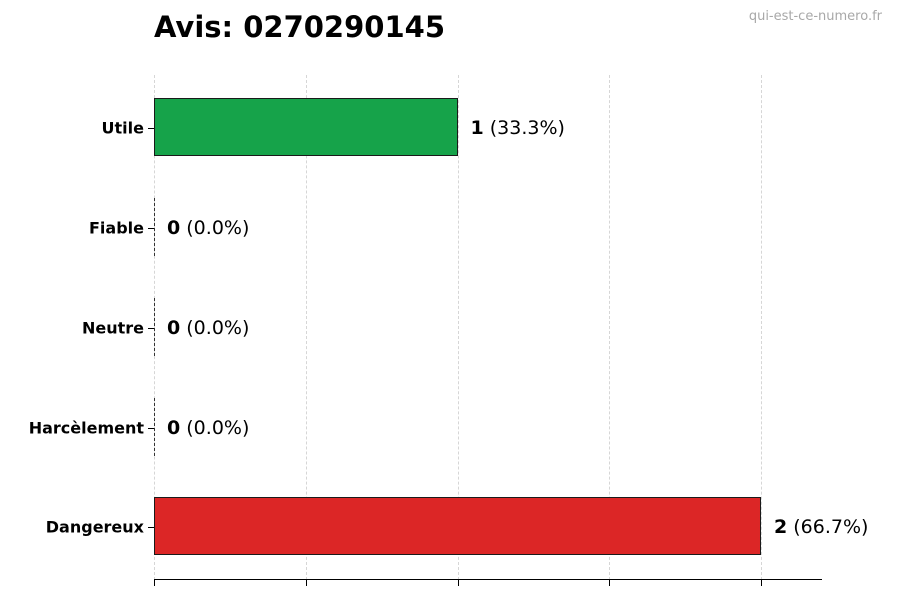 Image resolution: width=900 pixels, height=600 pixels. I want to click on x-axis-line, so click(488, 579).